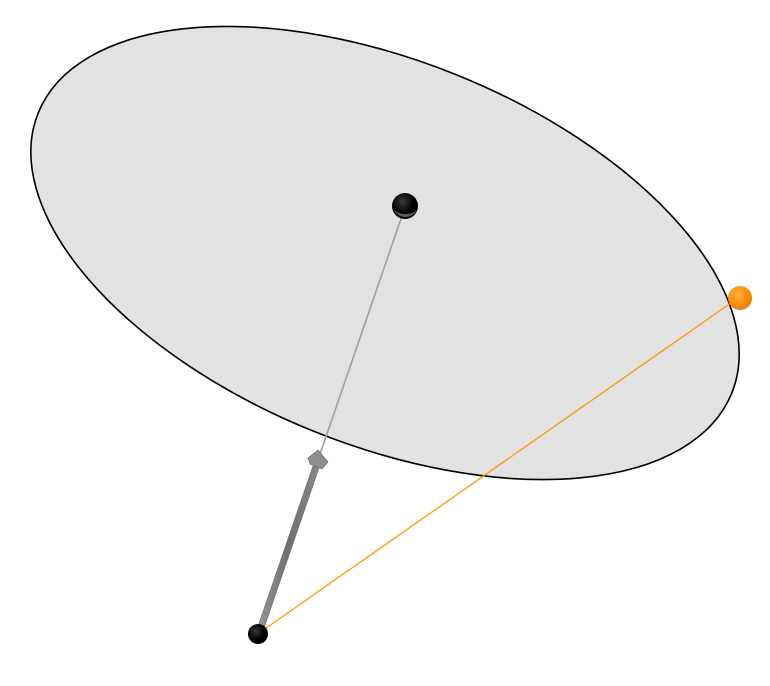  Describe the element at coordinates (361, 335) in the screenshot. I see `axis-line` at that location.